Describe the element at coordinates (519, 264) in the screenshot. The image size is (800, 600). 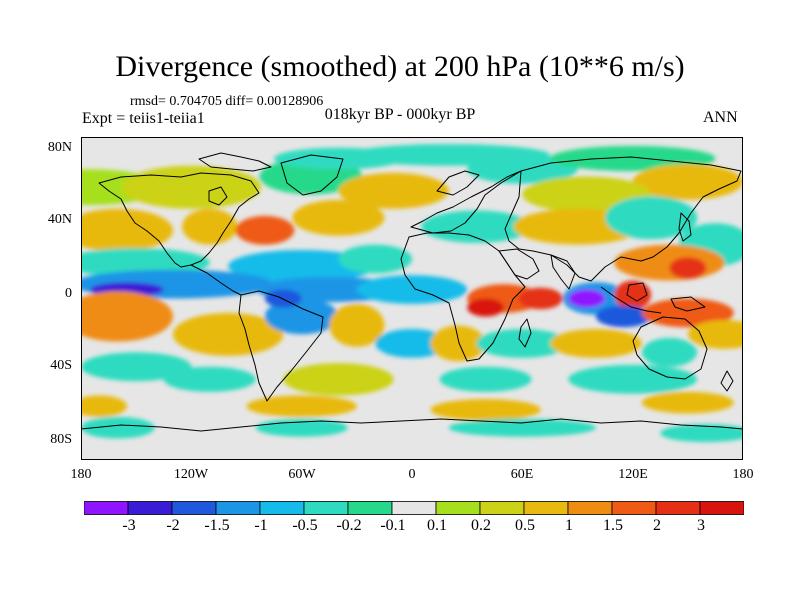
I see `coastline-arabia` at that location.